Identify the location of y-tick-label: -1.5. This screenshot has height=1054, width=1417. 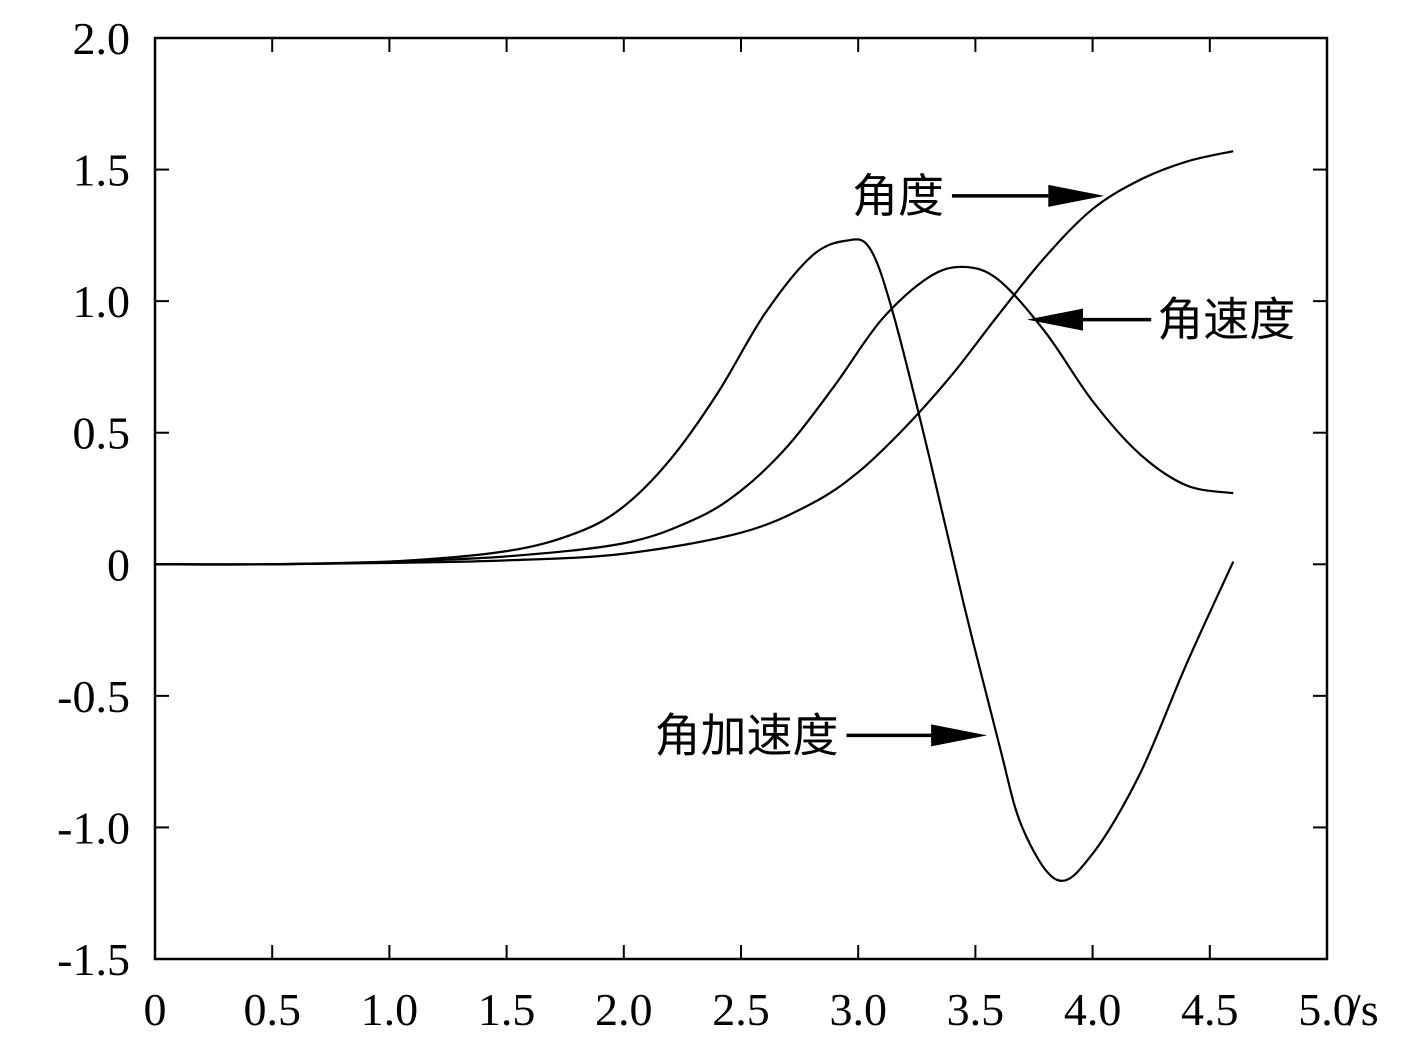
(93, 959).